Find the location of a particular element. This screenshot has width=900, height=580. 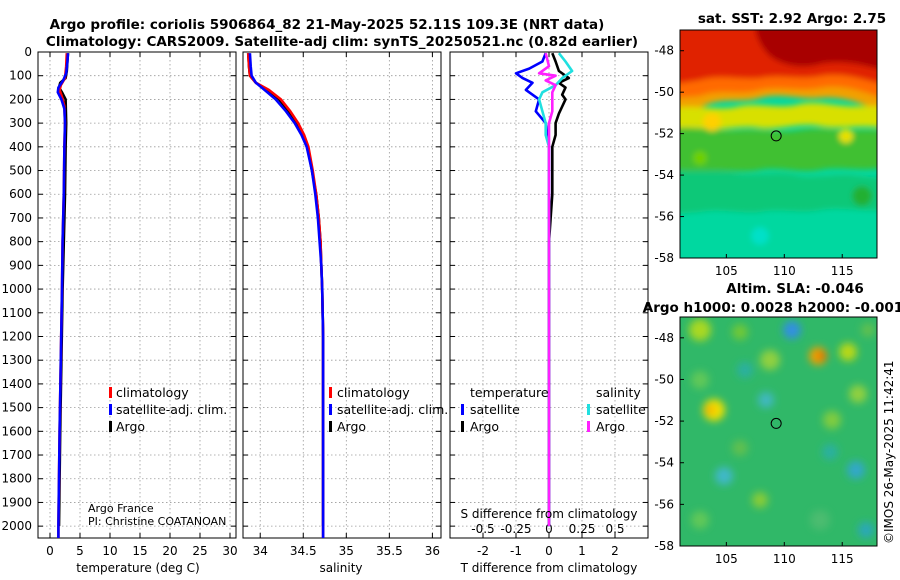

credit-line-2: PI: Christine COATANOAN is located at coordinates (157, 521).